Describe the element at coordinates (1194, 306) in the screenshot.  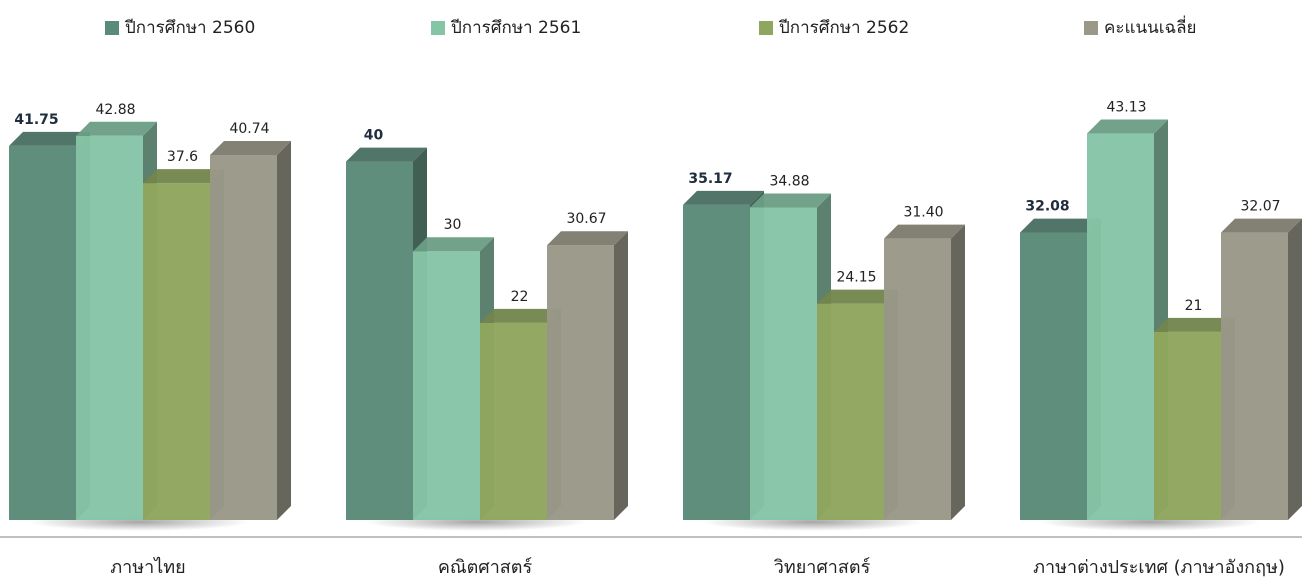
I see `value-label: 21` at that location.